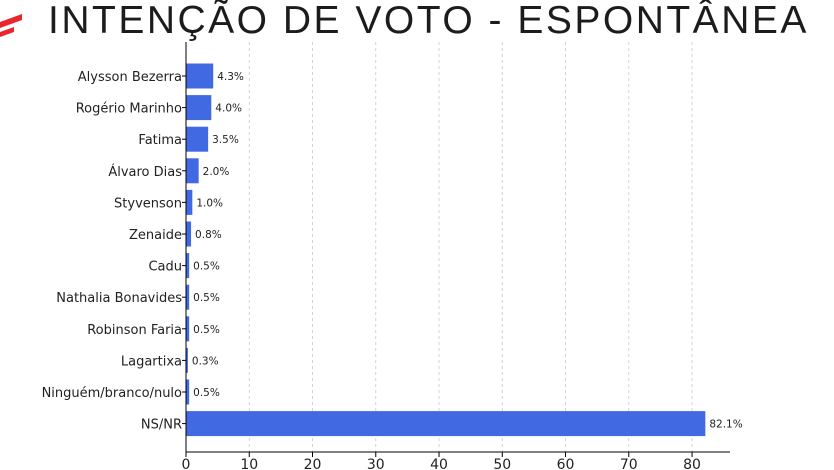  Describe the element at coordinates (161, 425) in the screenshot. I see `category-label: NS/NR` at that location.